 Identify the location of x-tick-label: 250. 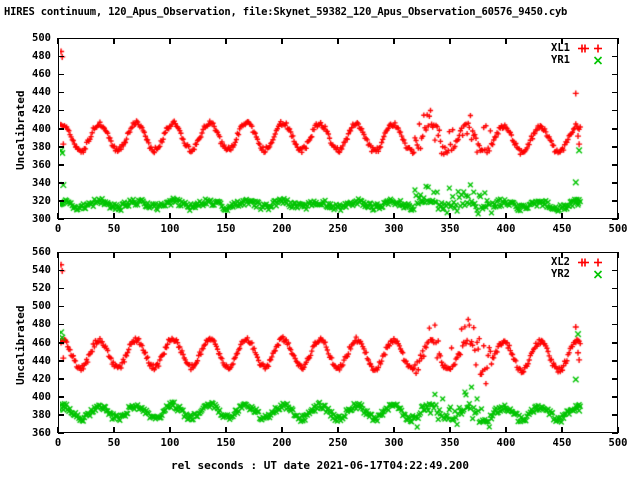
(338, 229).